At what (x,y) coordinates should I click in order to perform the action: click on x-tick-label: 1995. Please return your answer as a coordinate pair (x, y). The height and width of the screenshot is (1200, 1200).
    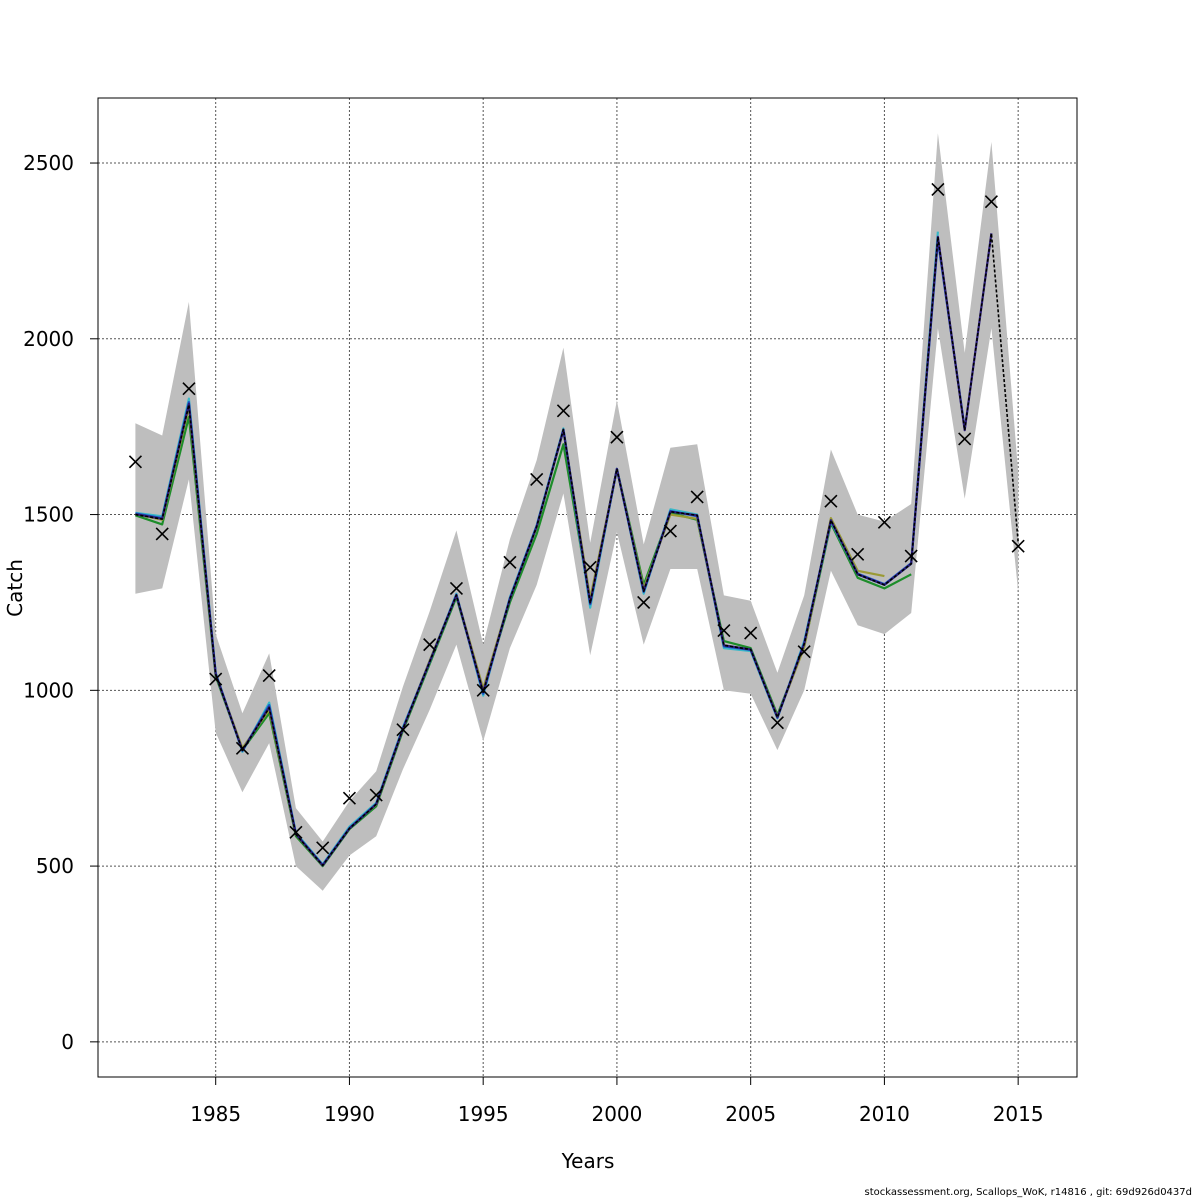
    Looking at the image, I should click on (483, 1114).